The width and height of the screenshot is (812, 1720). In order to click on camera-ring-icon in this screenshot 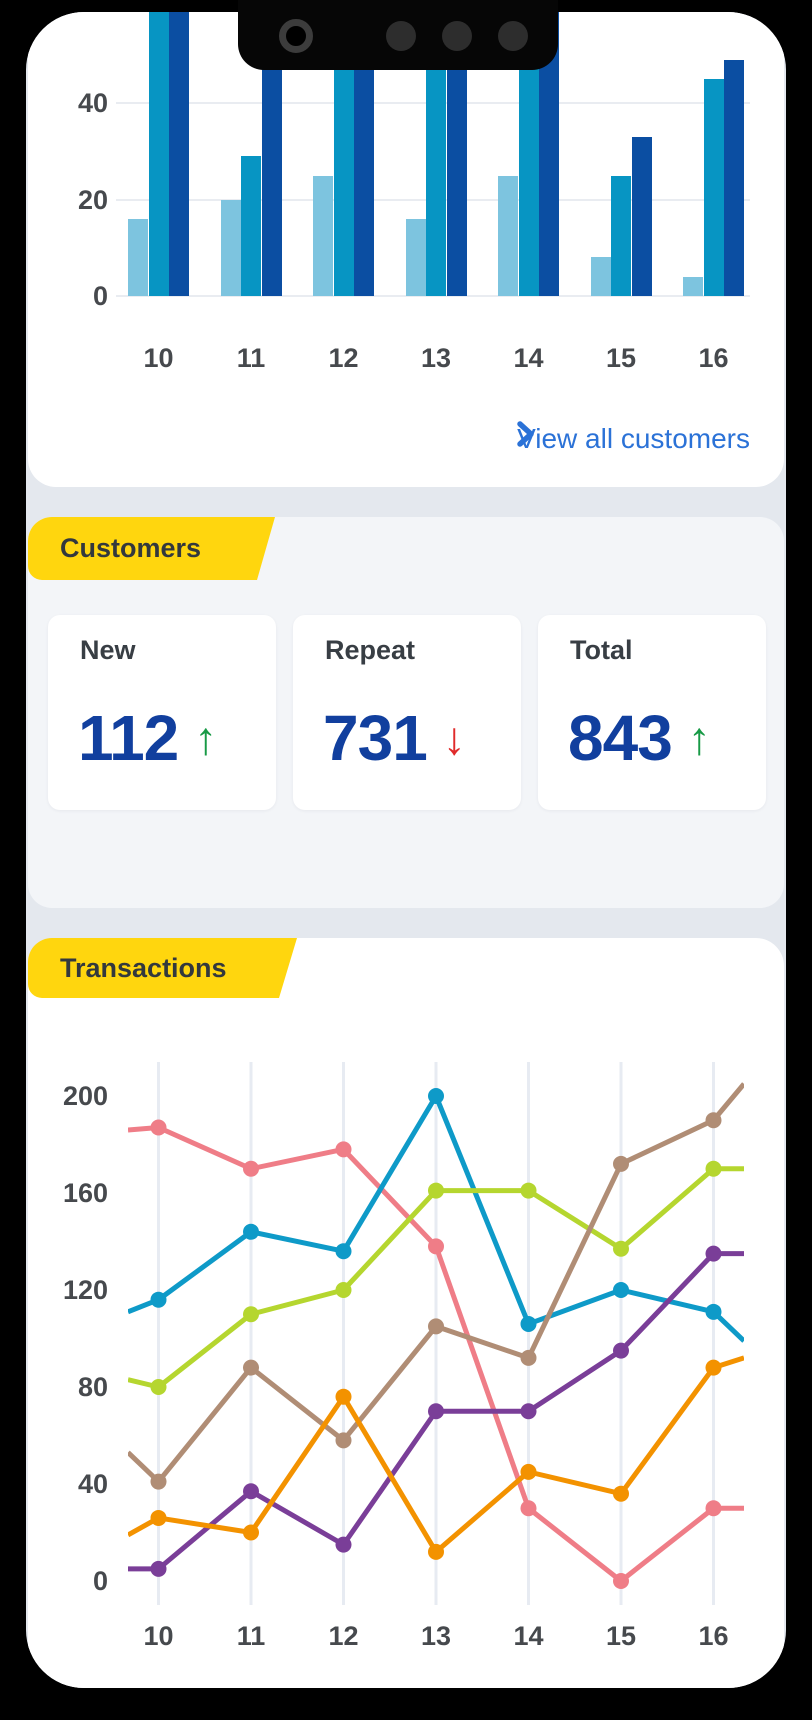, I will do `click(296, 36)`.